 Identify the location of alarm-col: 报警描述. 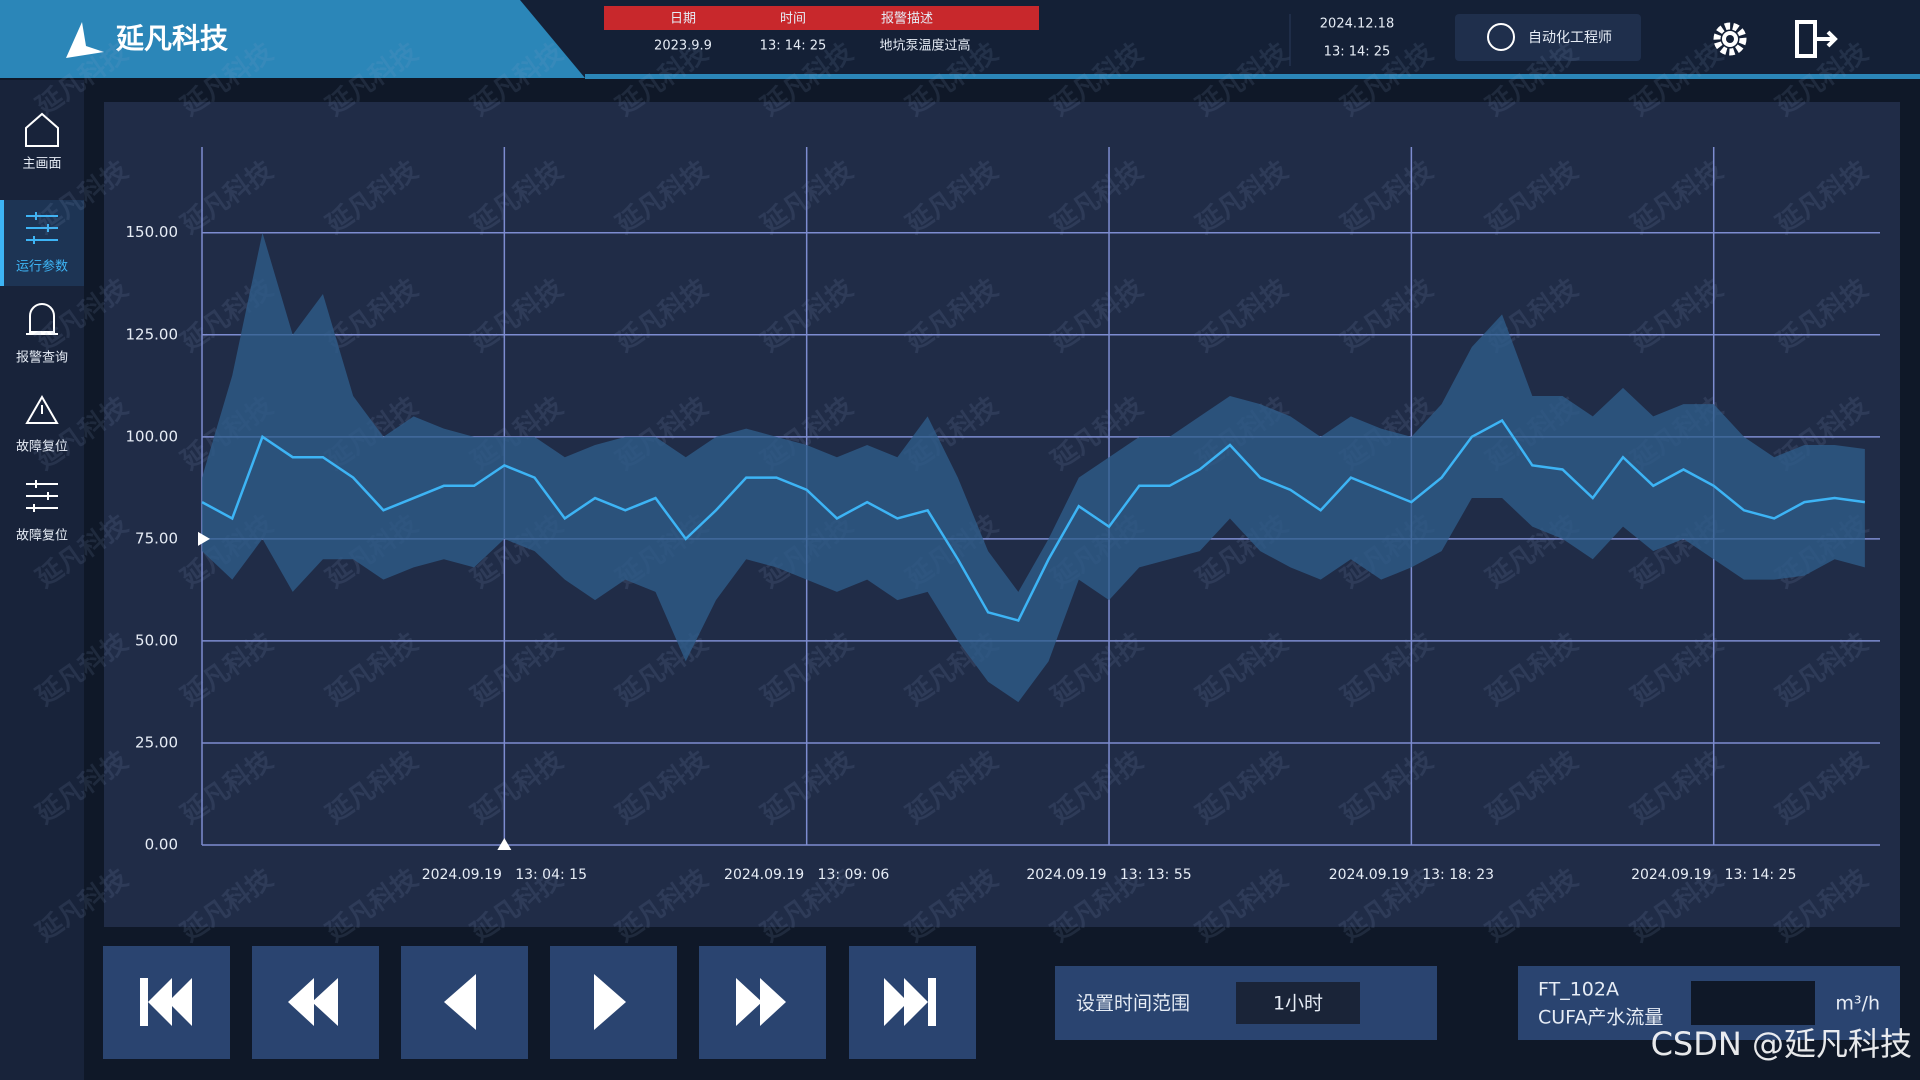
(907, 19).